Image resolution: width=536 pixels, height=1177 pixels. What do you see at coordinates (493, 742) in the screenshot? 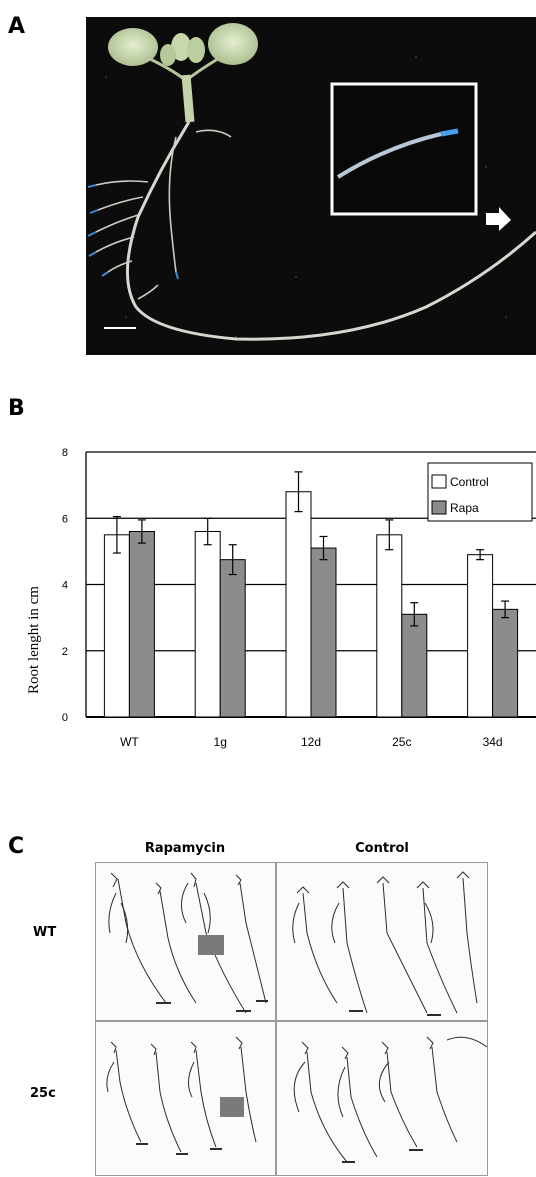
I see `x-tick-label-34d: 34d` at bounding box center [493, 742].